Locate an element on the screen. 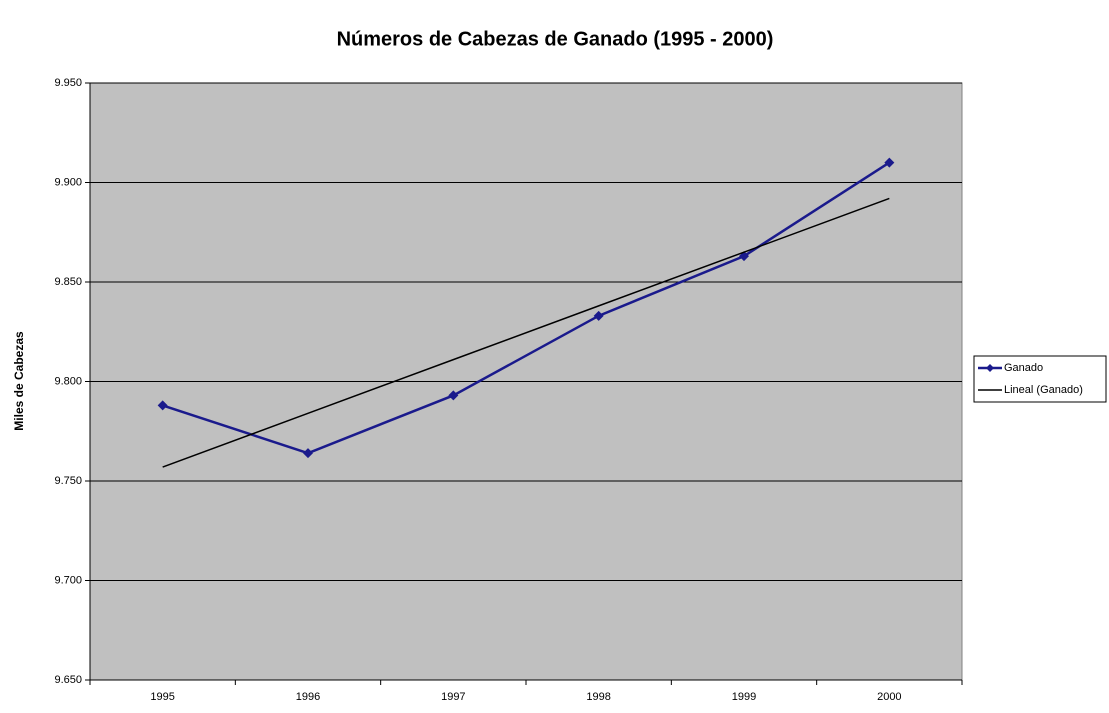 The width and height of the screenshot is (1109, 713). y-tick-label: 9.850 is located at coordinates (68, 282).